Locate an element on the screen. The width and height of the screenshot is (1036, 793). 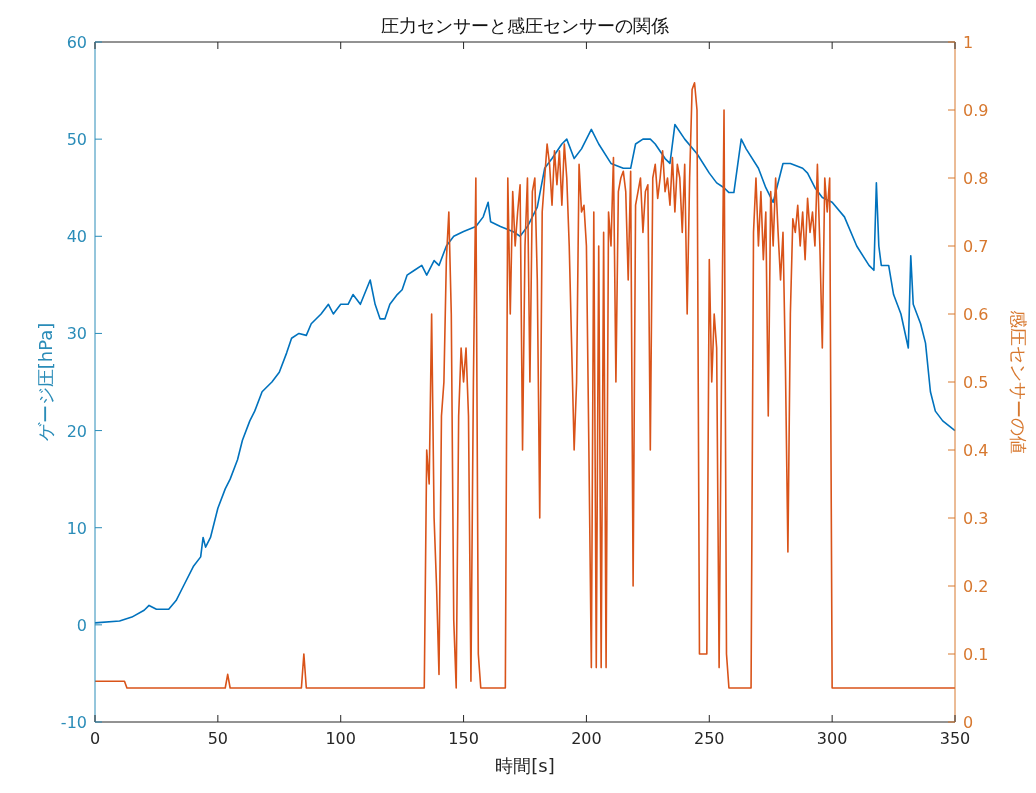
y2-tick-label: 0.1 is located at coordinates (976, 654).